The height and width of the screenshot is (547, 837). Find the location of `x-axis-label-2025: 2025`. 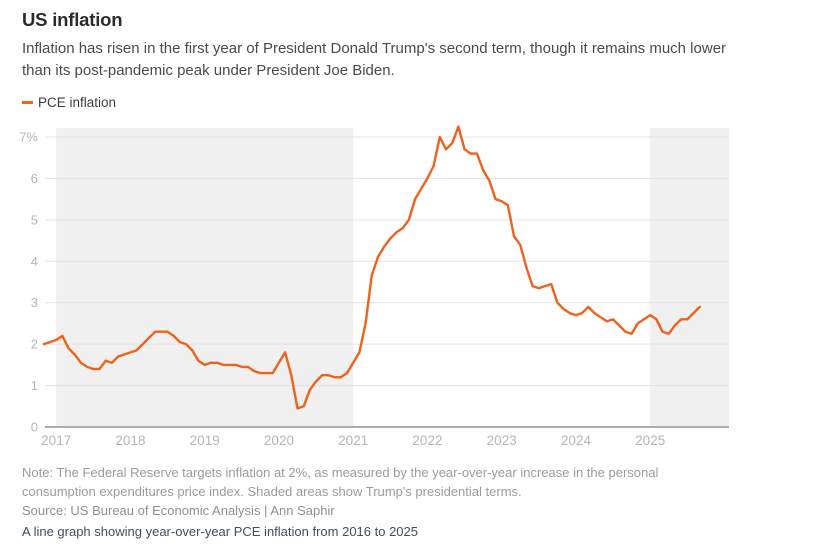

x-axis-label-2025: 2025 is located at coordinates (650, 440).